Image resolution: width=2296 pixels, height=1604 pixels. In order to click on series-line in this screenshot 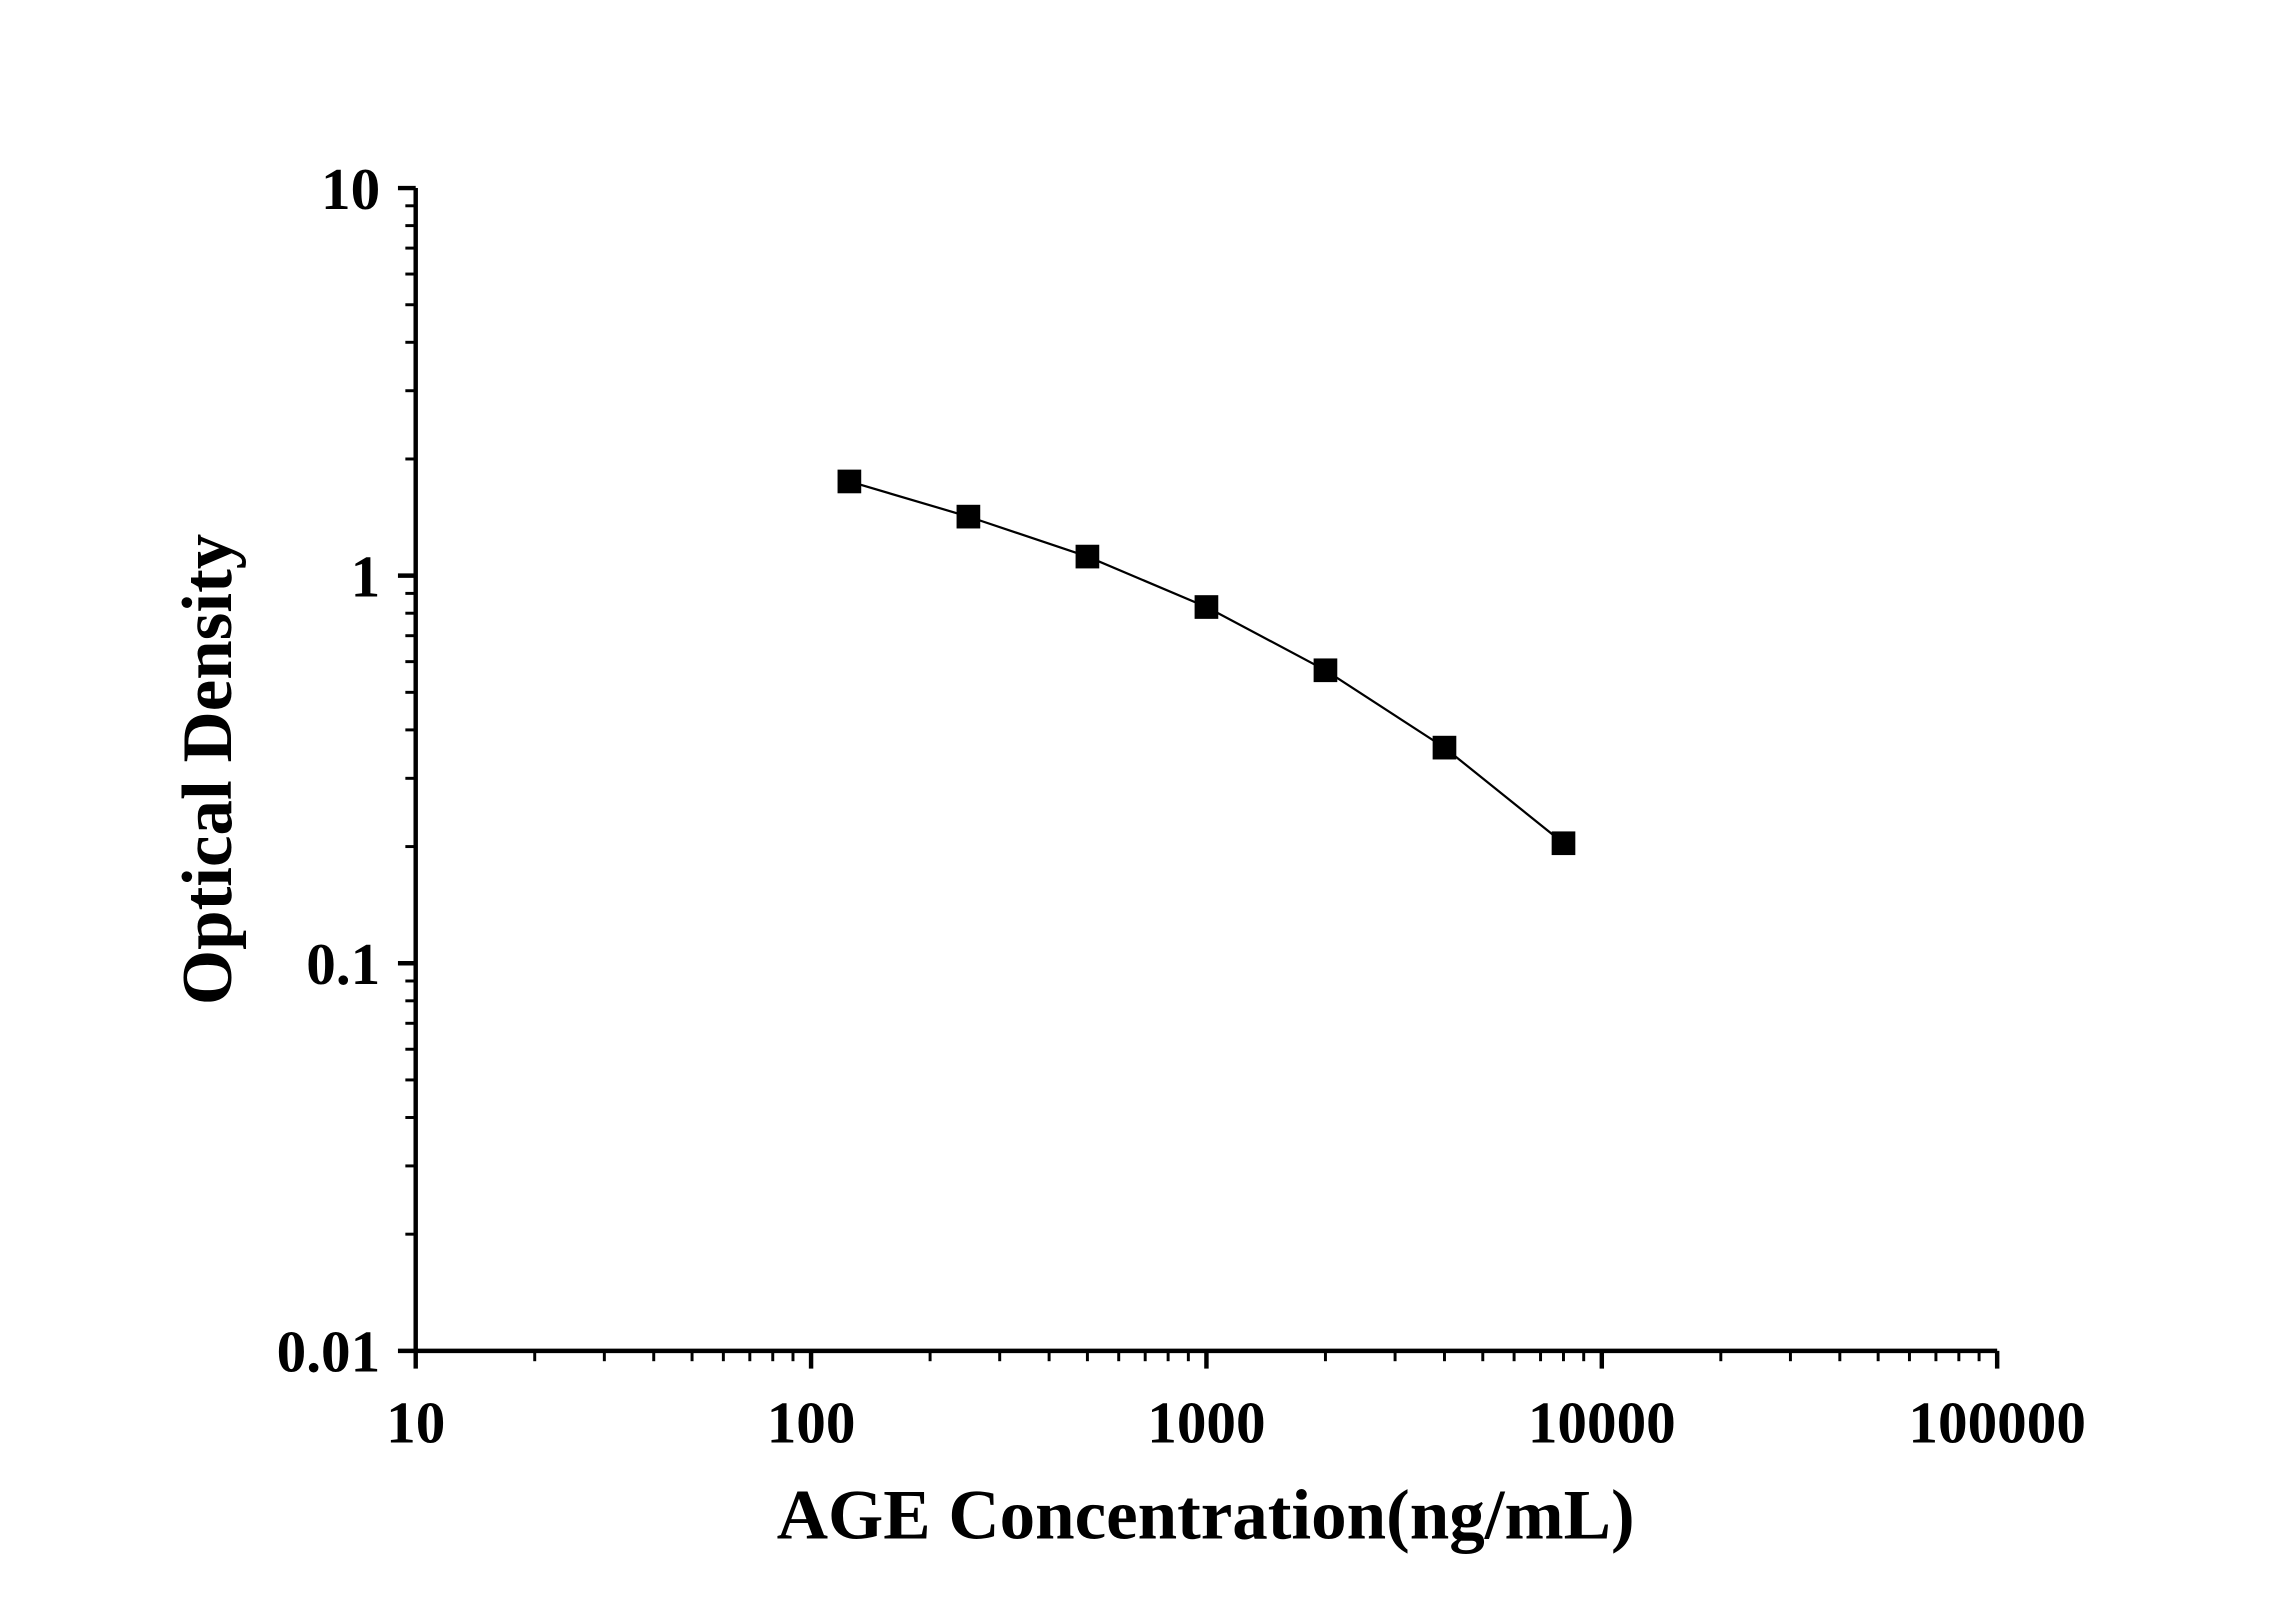, I will do `click(1207, 662)`.